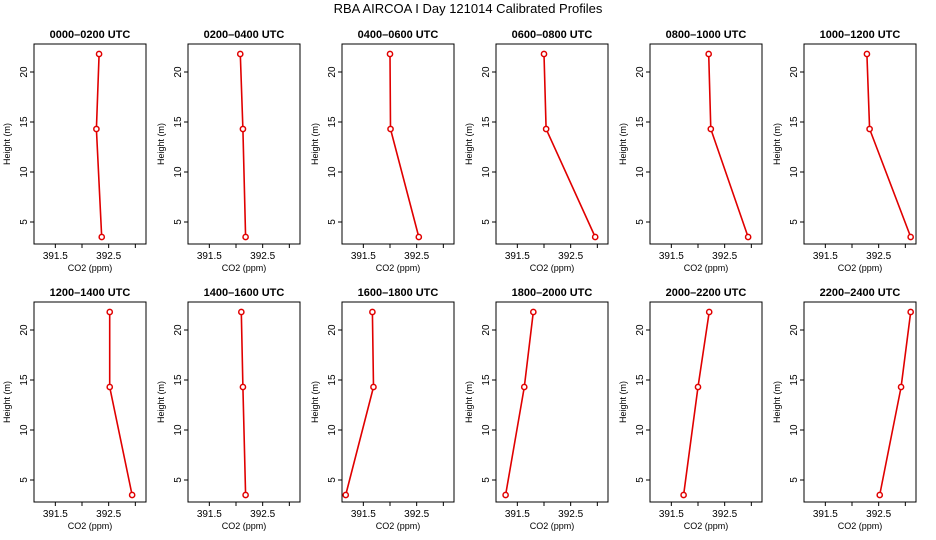 The image size is (936, 540). What do you see at coordinates (706, 293) in the screenshot?
I see `panel-title: 2000–2200 UTC` at bounding box center [706, 293].